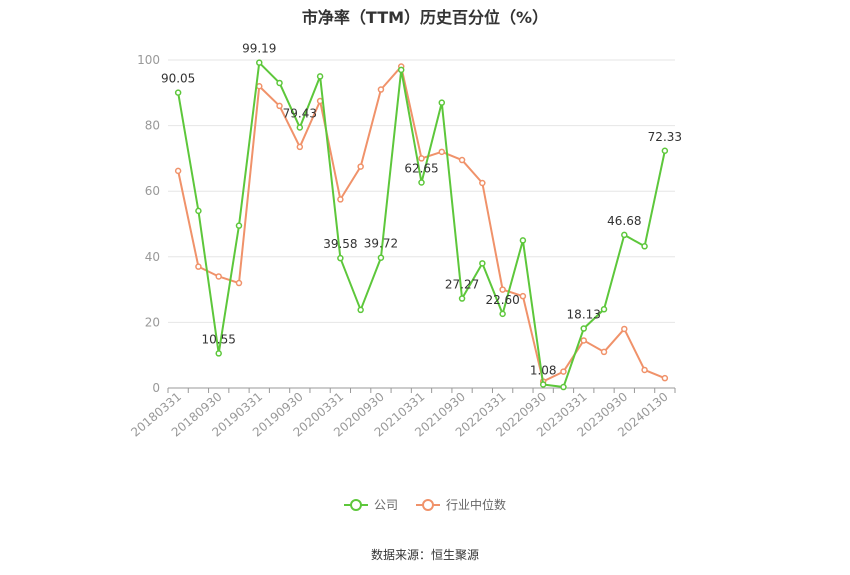 The image size is (850, 575). I want to click on legend-label-company: 公司, so click(385, 505).